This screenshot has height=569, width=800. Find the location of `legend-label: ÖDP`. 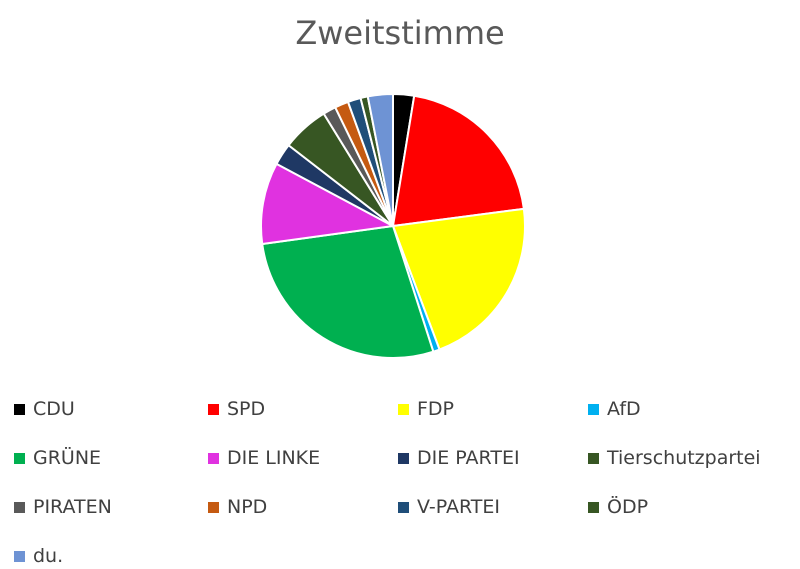

legend-label: ÖDP is located at coordinates (628, 507).